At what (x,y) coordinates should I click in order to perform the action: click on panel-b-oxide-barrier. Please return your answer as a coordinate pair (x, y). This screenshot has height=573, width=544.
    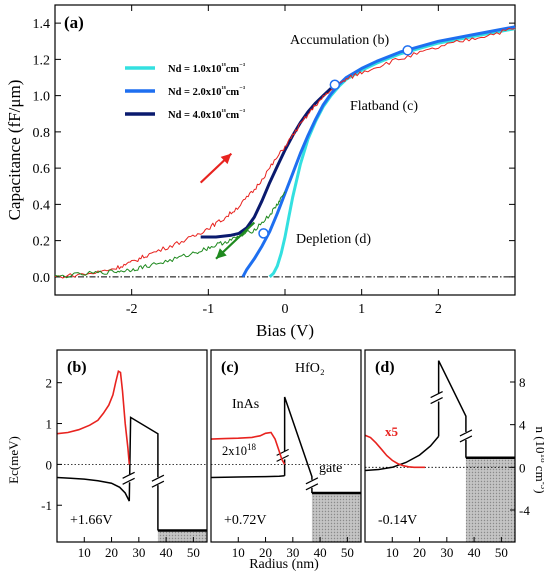
    Looking at the image, I should click on (143, 473).